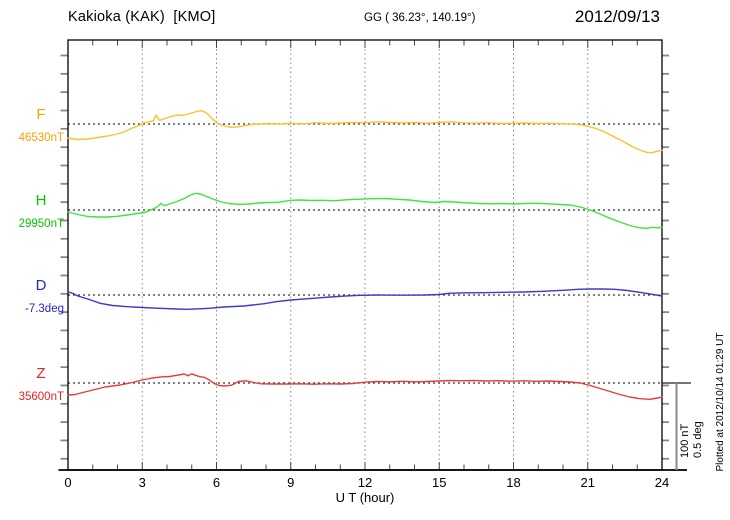 This screenshot has width=730, height=520. What do you see at coordinates (142, 482) in the screenshot?
I see `x-tick-3: 3` at bounding box center [142, 482].